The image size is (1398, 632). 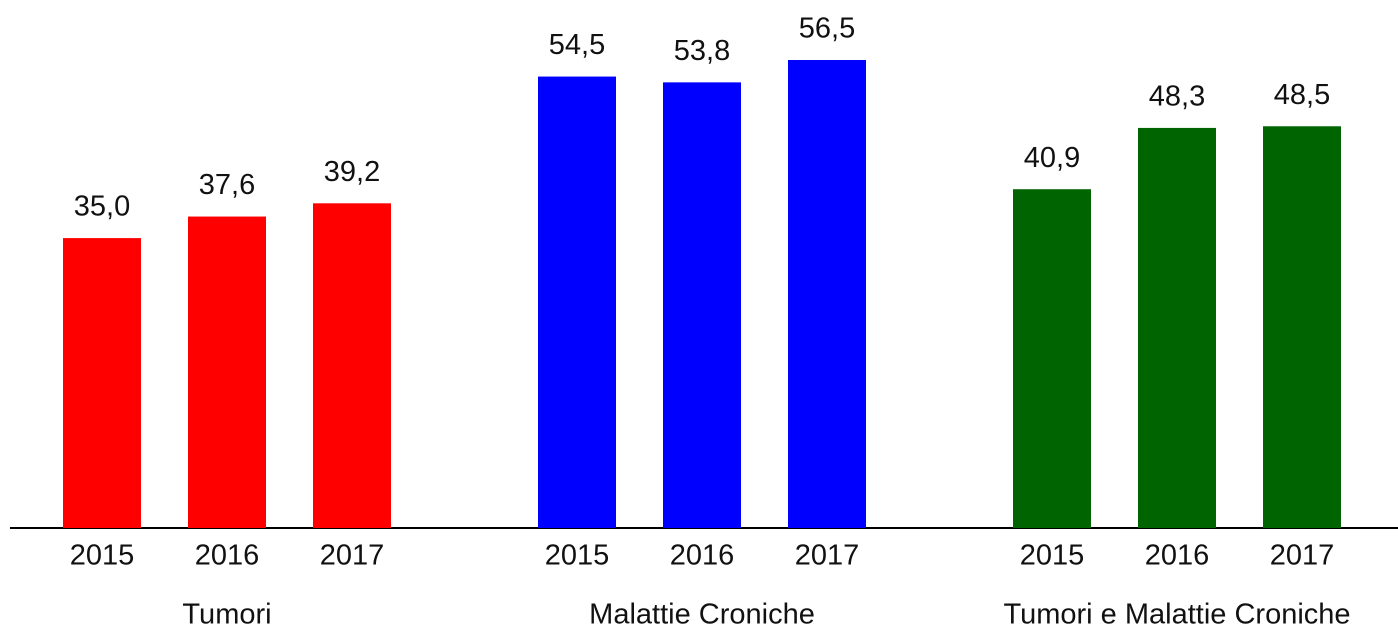 What do you see at coordinates (1302, 95) in the screenshot?
I see `value-label: 48,5` at bounding box center [1302, 95].